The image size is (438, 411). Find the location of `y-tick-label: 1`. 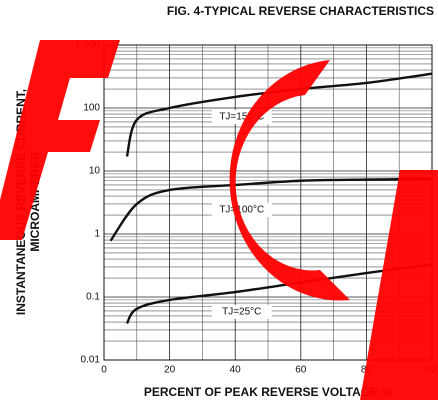

y-tick-label: 1 is located at coordinates (97, 234).